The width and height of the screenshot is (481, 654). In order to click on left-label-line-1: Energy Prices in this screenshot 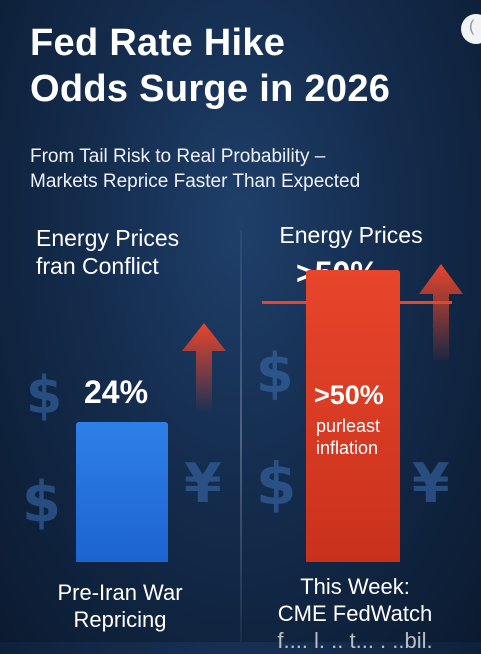, I will do `click(107, 238)`.